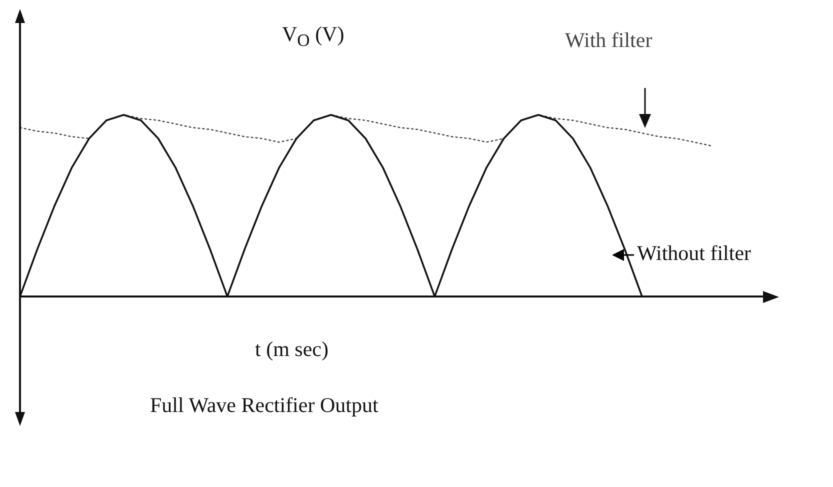  What do you see at coordinates (313, 37) in the screenshot?
I see `y-axis-title: V$_{O}$ (V)` at bounding box center [313, 37].